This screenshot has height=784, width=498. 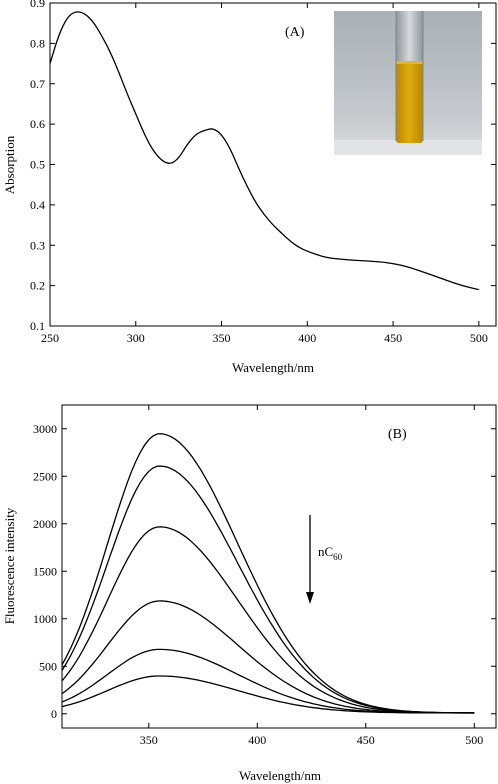 I want to click on x-tick-labels: 250 300 350 400 450 500, so click(x=264, y=338).